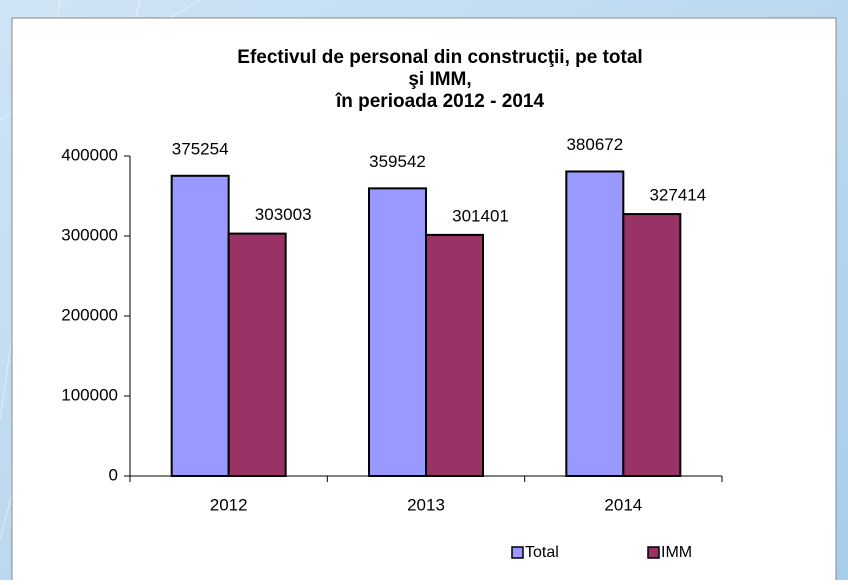 This screenshot has width=848, height=585. I want to click on data-label: 359542, so click(397, 161).